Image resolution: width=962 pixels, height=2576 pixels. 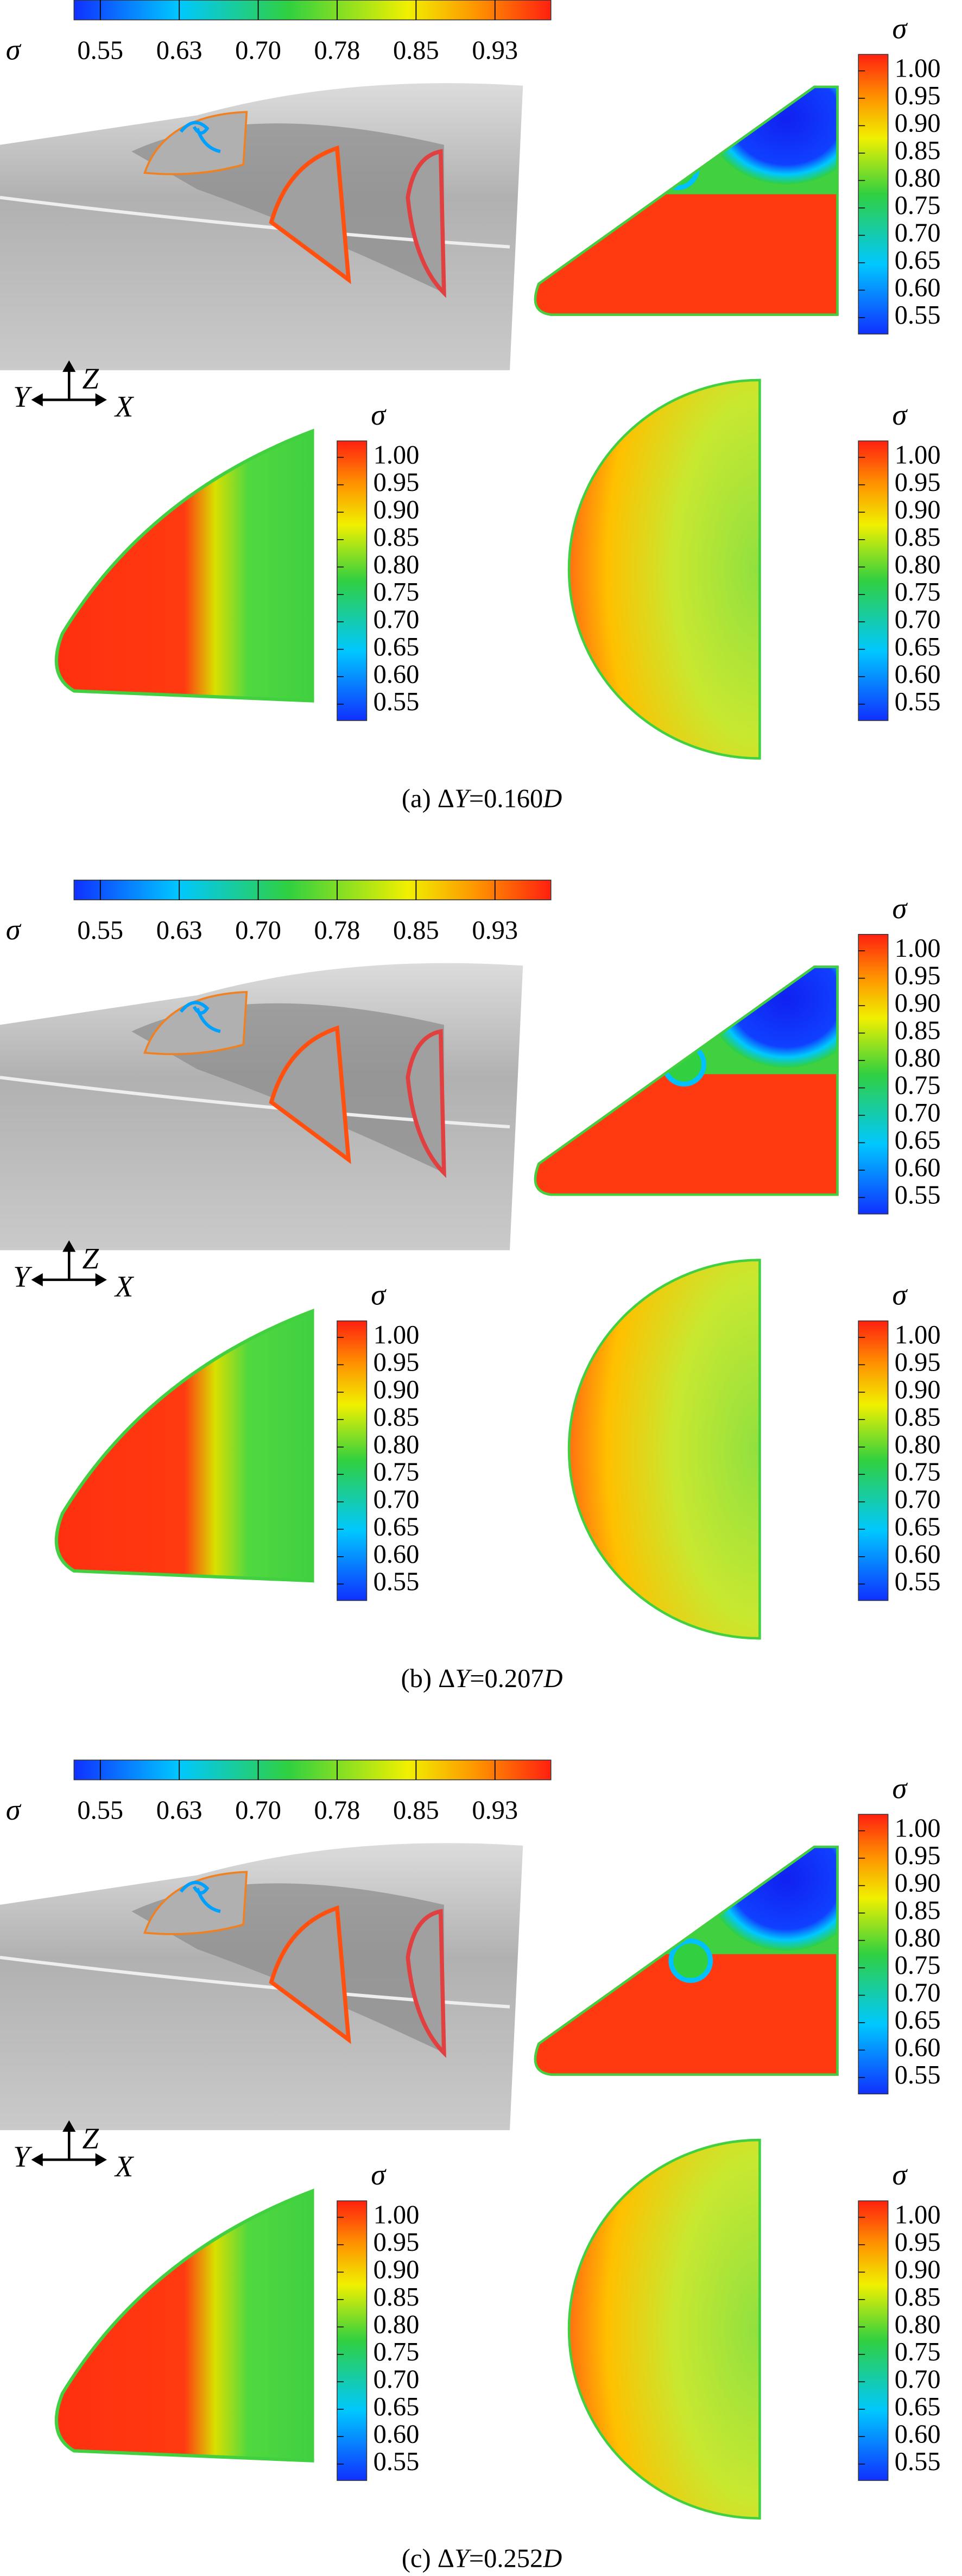 What do you see at coordinates (482, 2559) in the screenshot?
I see `caption: (c) ΔY=0.252D` at bounding box center [482, 2559].